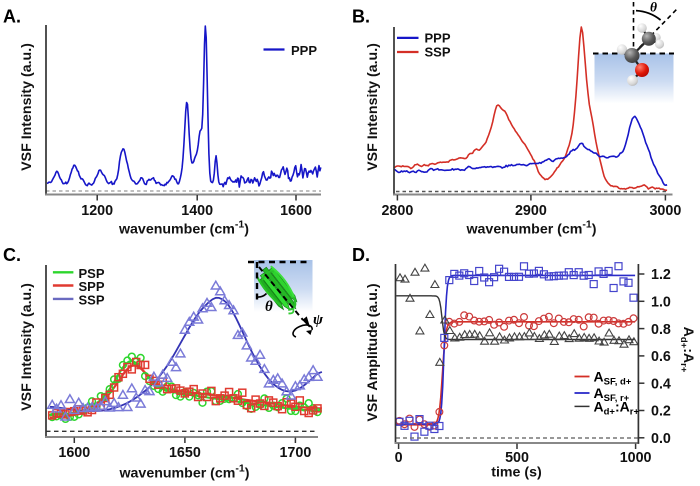 The height and width of the screenshot is (486, 700). What do you see at coordinates (12, 255) in the screenshot?
I see `svg-text: C.` at bounding box center [12, 255].